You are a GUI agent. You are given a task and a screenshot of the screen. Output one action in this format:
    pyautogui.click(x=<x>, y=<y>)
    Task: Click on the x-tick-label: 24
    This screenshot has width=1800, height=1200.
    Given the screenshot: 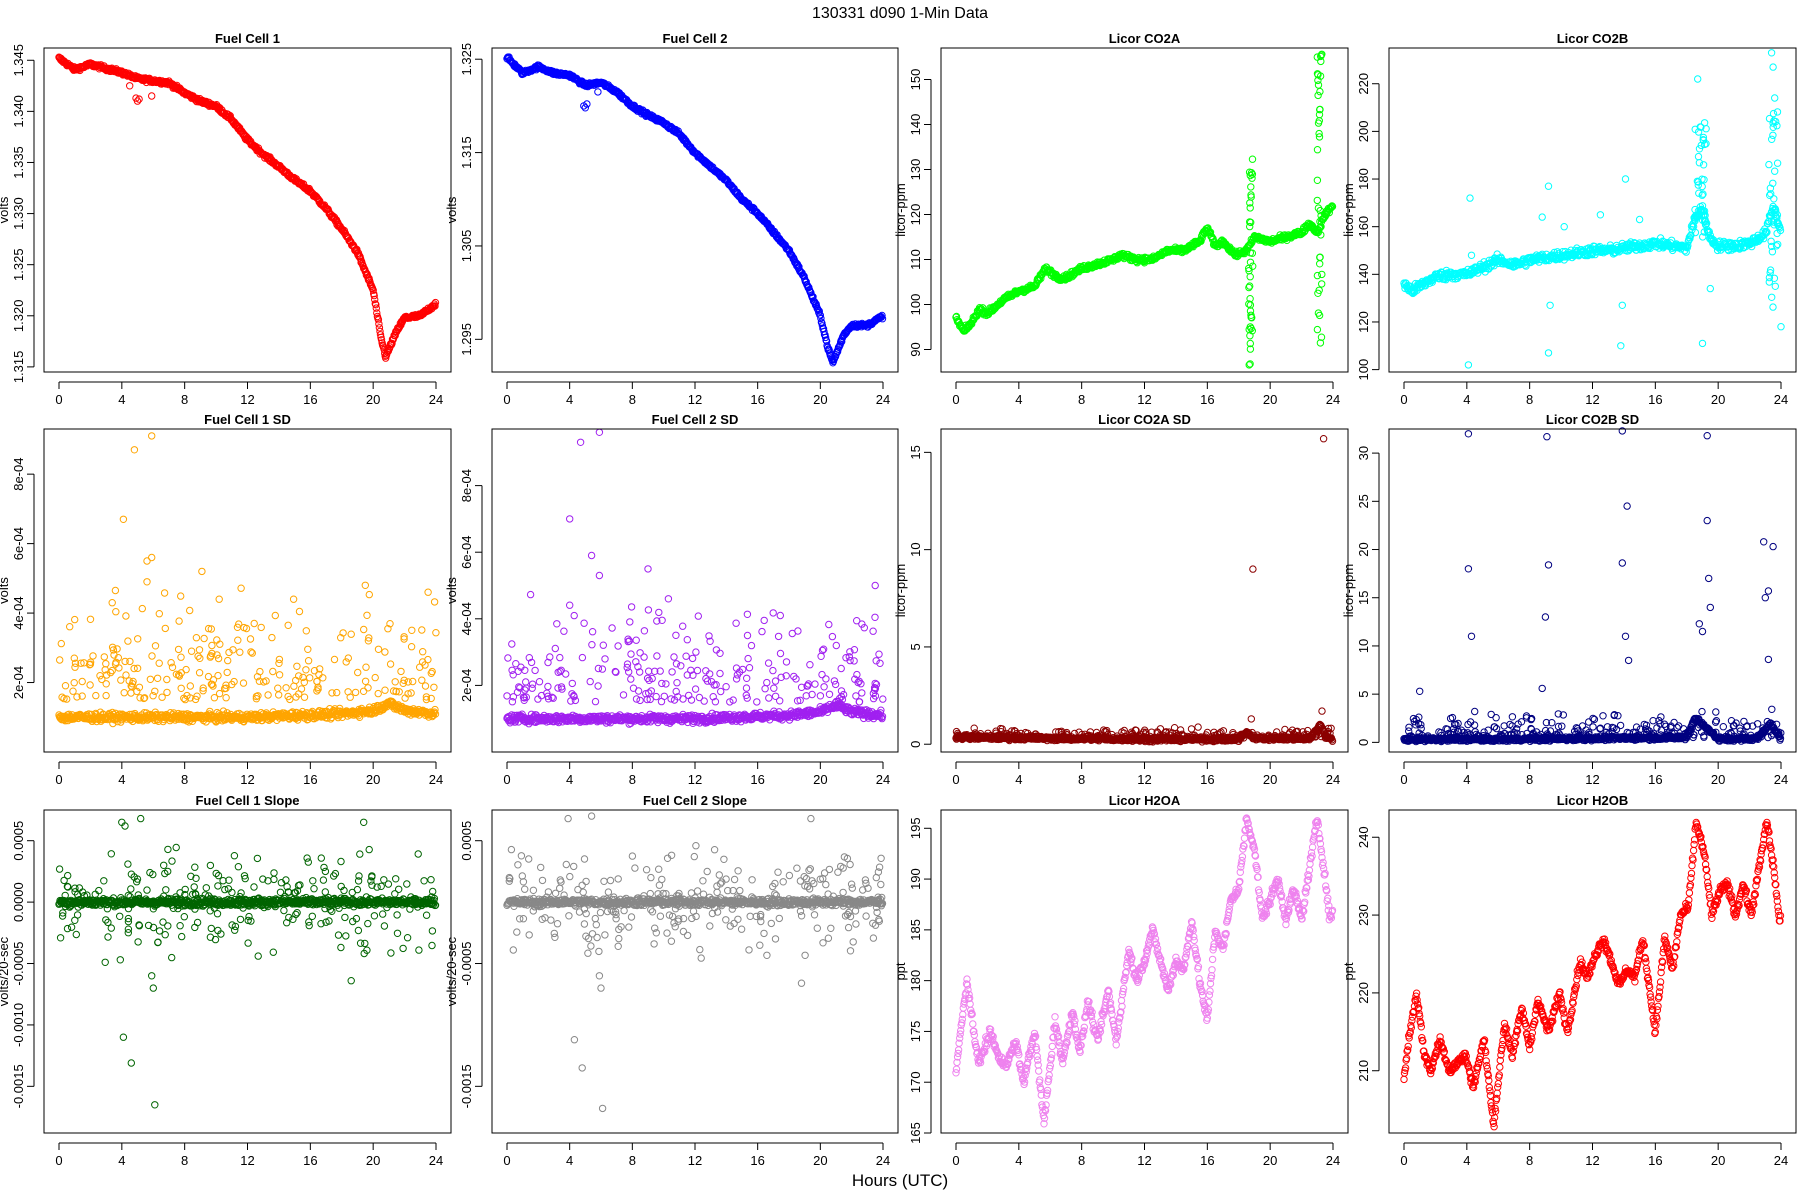 What is the action you would take?
    pyautogui.click(x=436, y=399)
    